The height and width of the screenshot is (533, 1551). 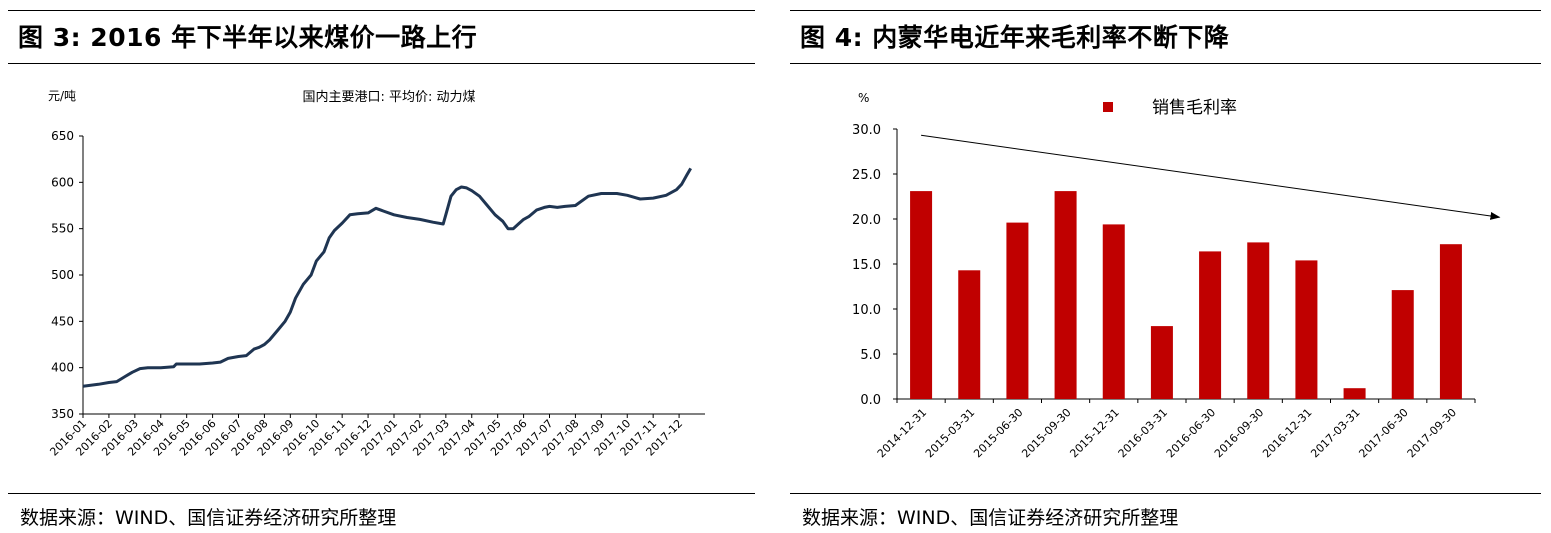 What do you see at coordinates (62, 275) in the screenshot?
I see `y-tick-label: 500` at bounding box center [62, 275].